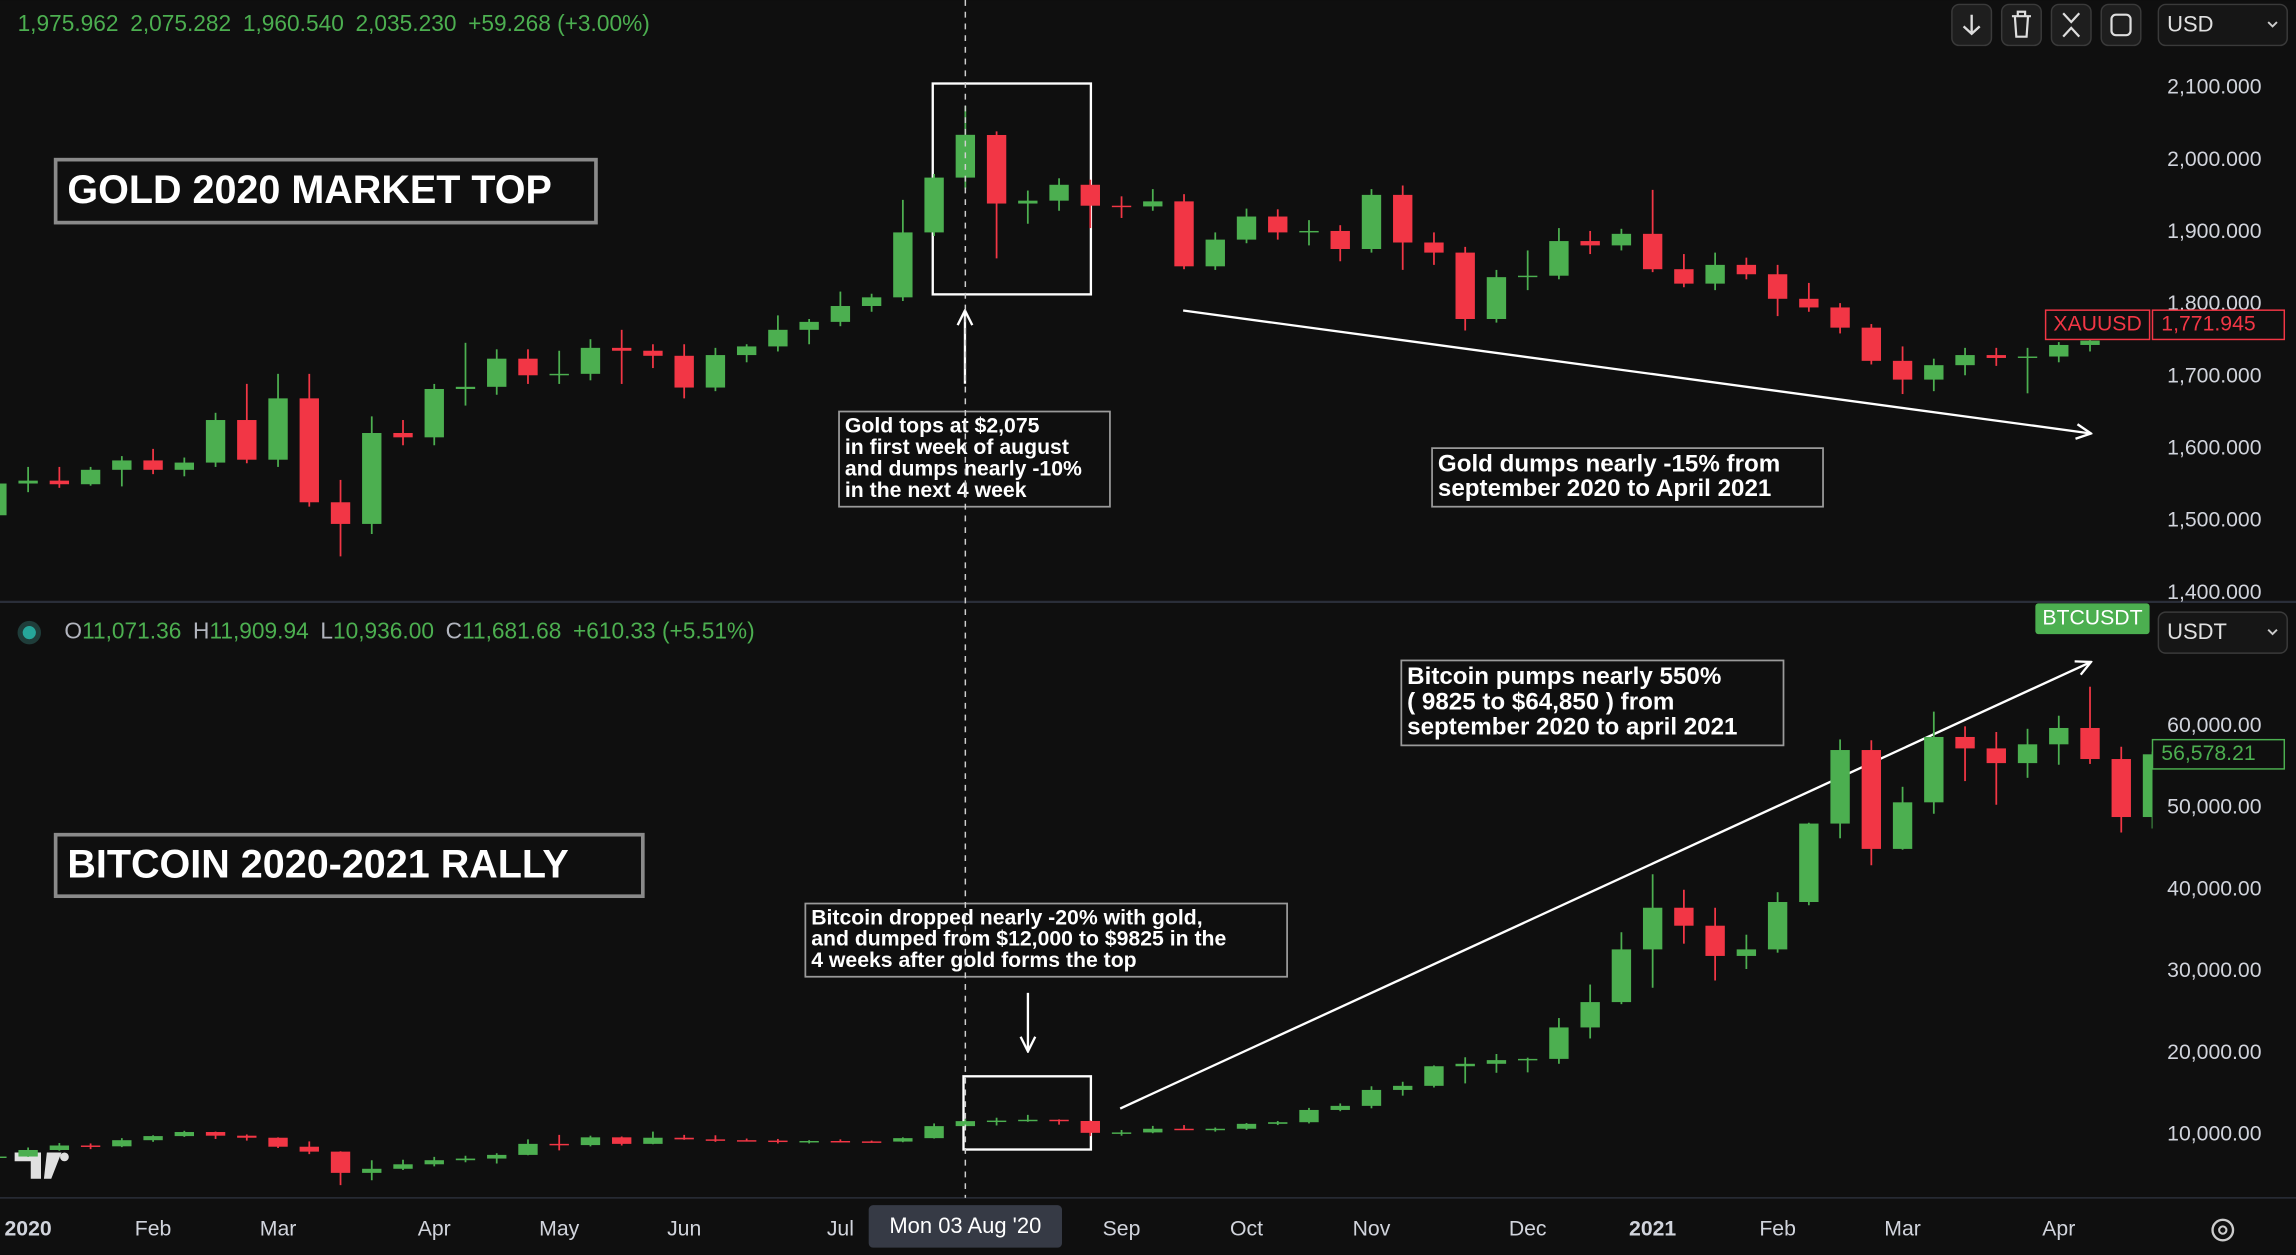 The width and height of the screenshot is (2296, 1255). Describe the element at coordinates (2214, 888) in the screenshot. I see `y-tick-label: 40,000.00` at that location.